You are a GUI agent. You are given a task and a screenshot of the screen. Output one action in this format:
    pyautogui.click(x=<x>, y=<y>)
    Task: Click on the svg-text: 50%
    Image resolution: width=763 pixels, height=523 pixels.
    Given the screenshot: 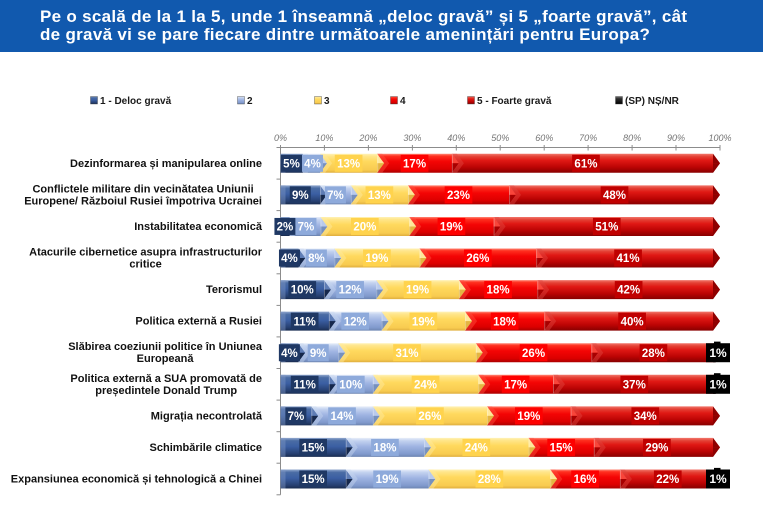 What is the action you would take?
    pyautogui.click(x=500, y=138)
    